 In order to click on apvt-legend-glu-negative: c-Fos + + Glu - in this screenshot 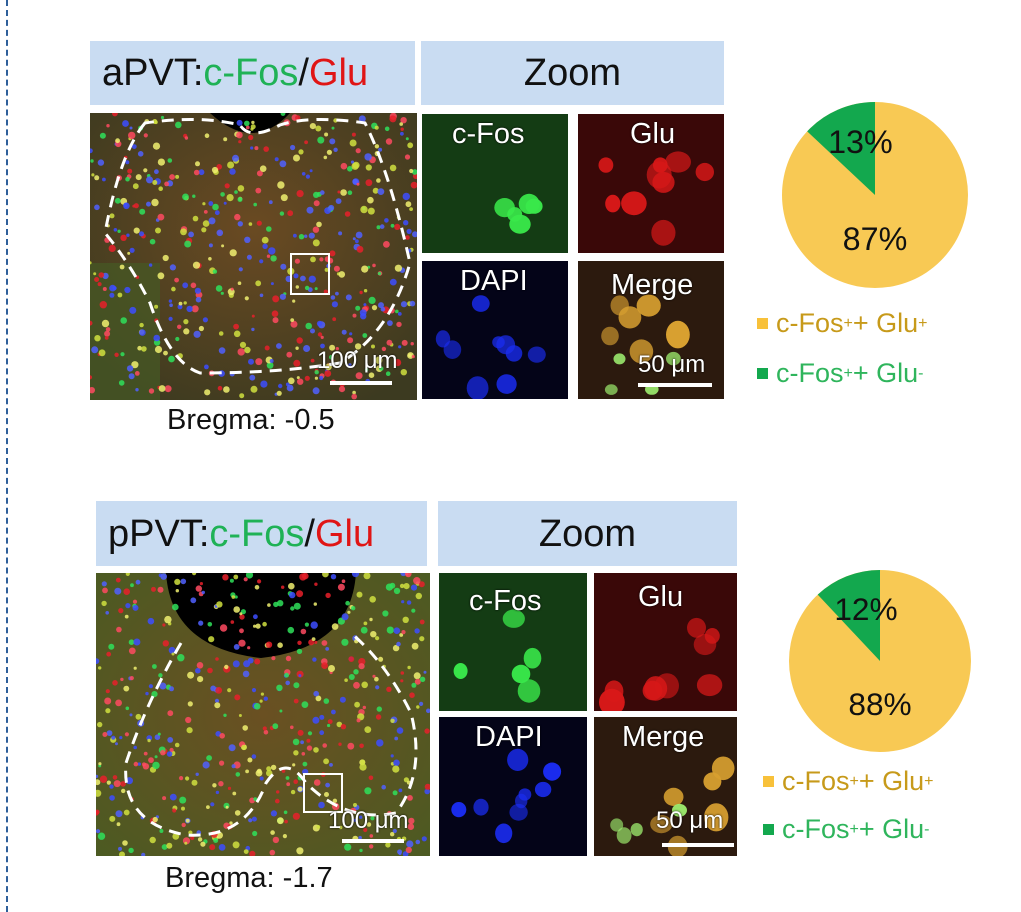, I will do `click(840, 373)`.